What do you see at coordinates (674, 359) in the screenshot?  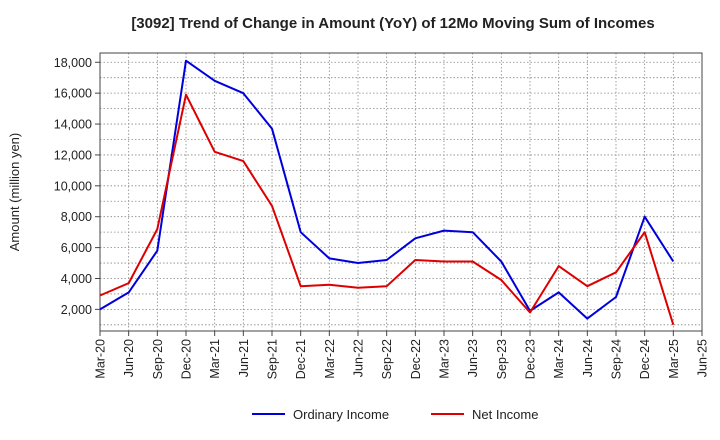 I see `x-tick-label: Mar-25` at bounding box center [674, 359].